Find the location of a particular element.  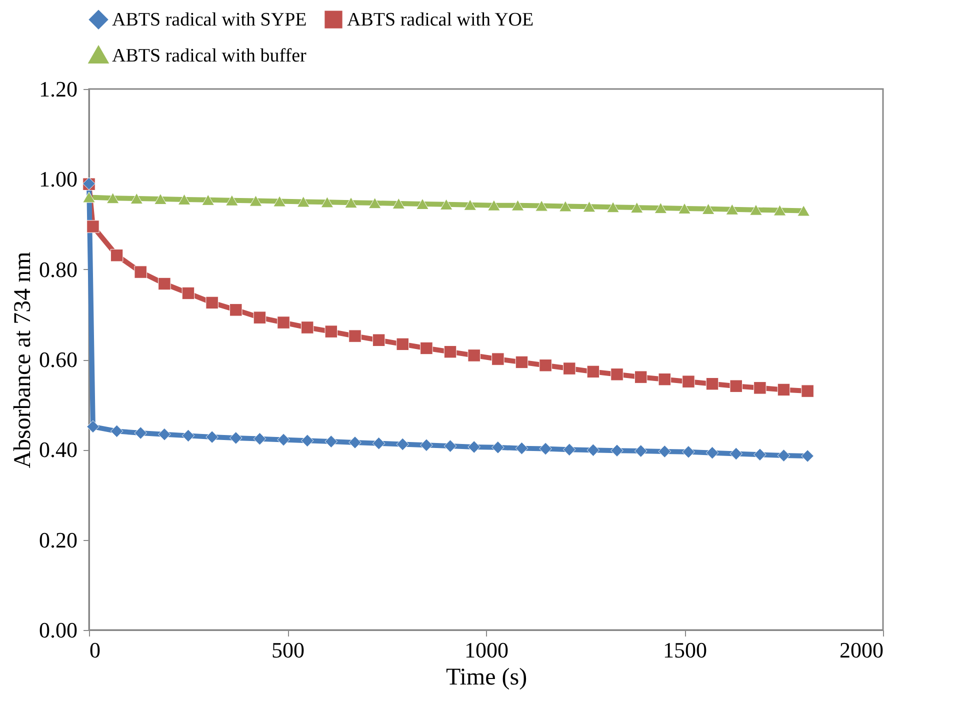

legend-label: ABTS radical with buffer is located at coordinates (210, 56).